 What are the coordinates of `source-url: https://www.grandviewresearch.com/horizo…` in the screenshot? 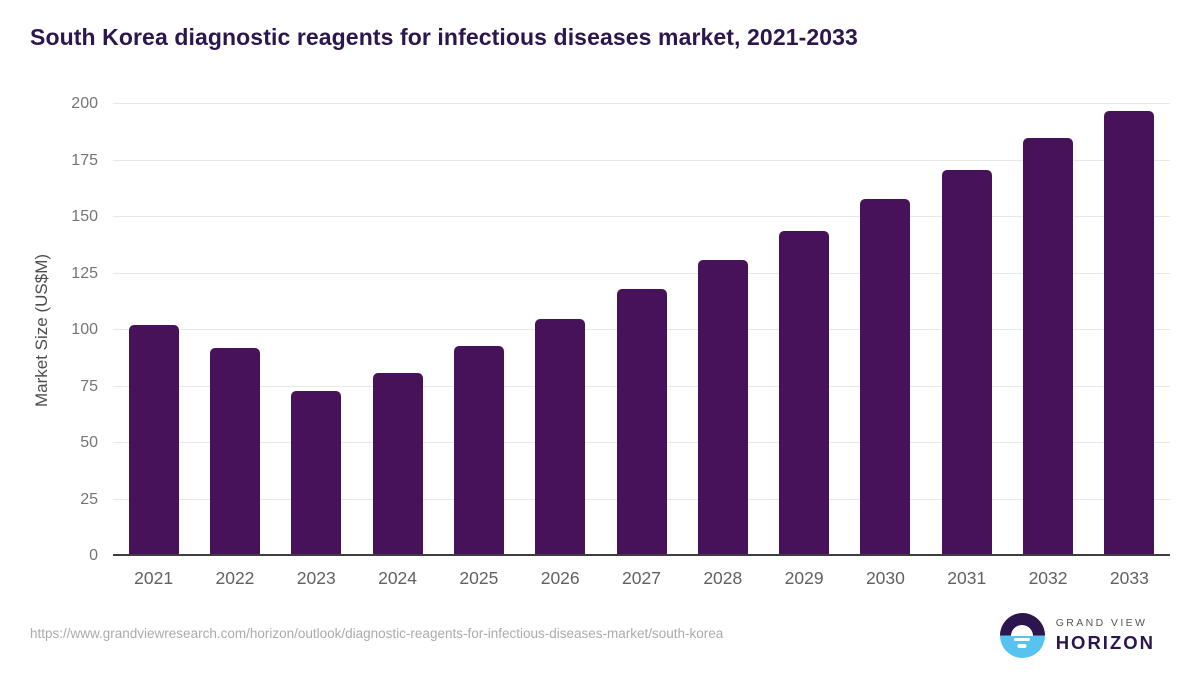 It's located at (377, 633).